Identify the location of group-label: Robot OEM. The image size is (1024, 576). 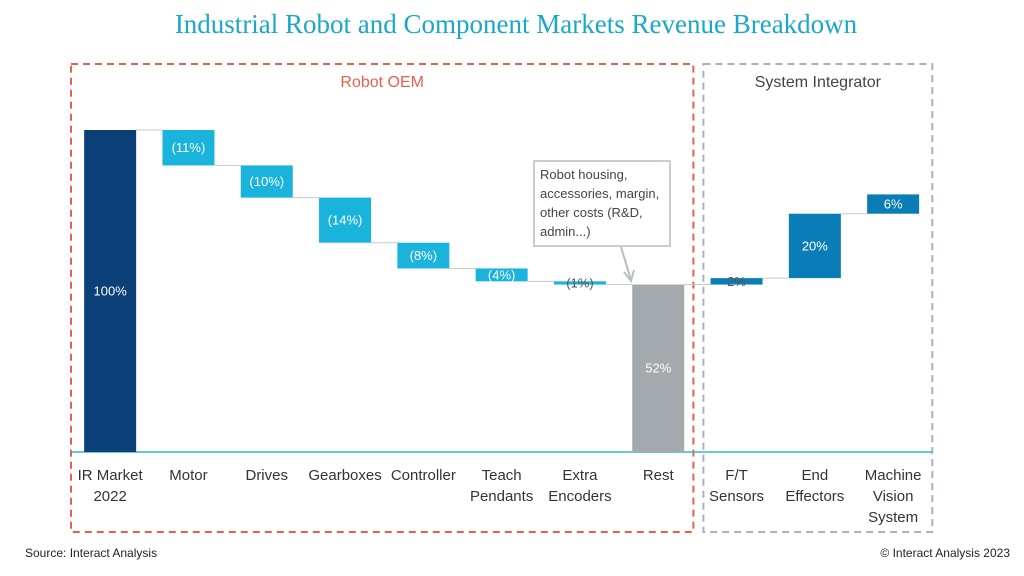
(382, 82).